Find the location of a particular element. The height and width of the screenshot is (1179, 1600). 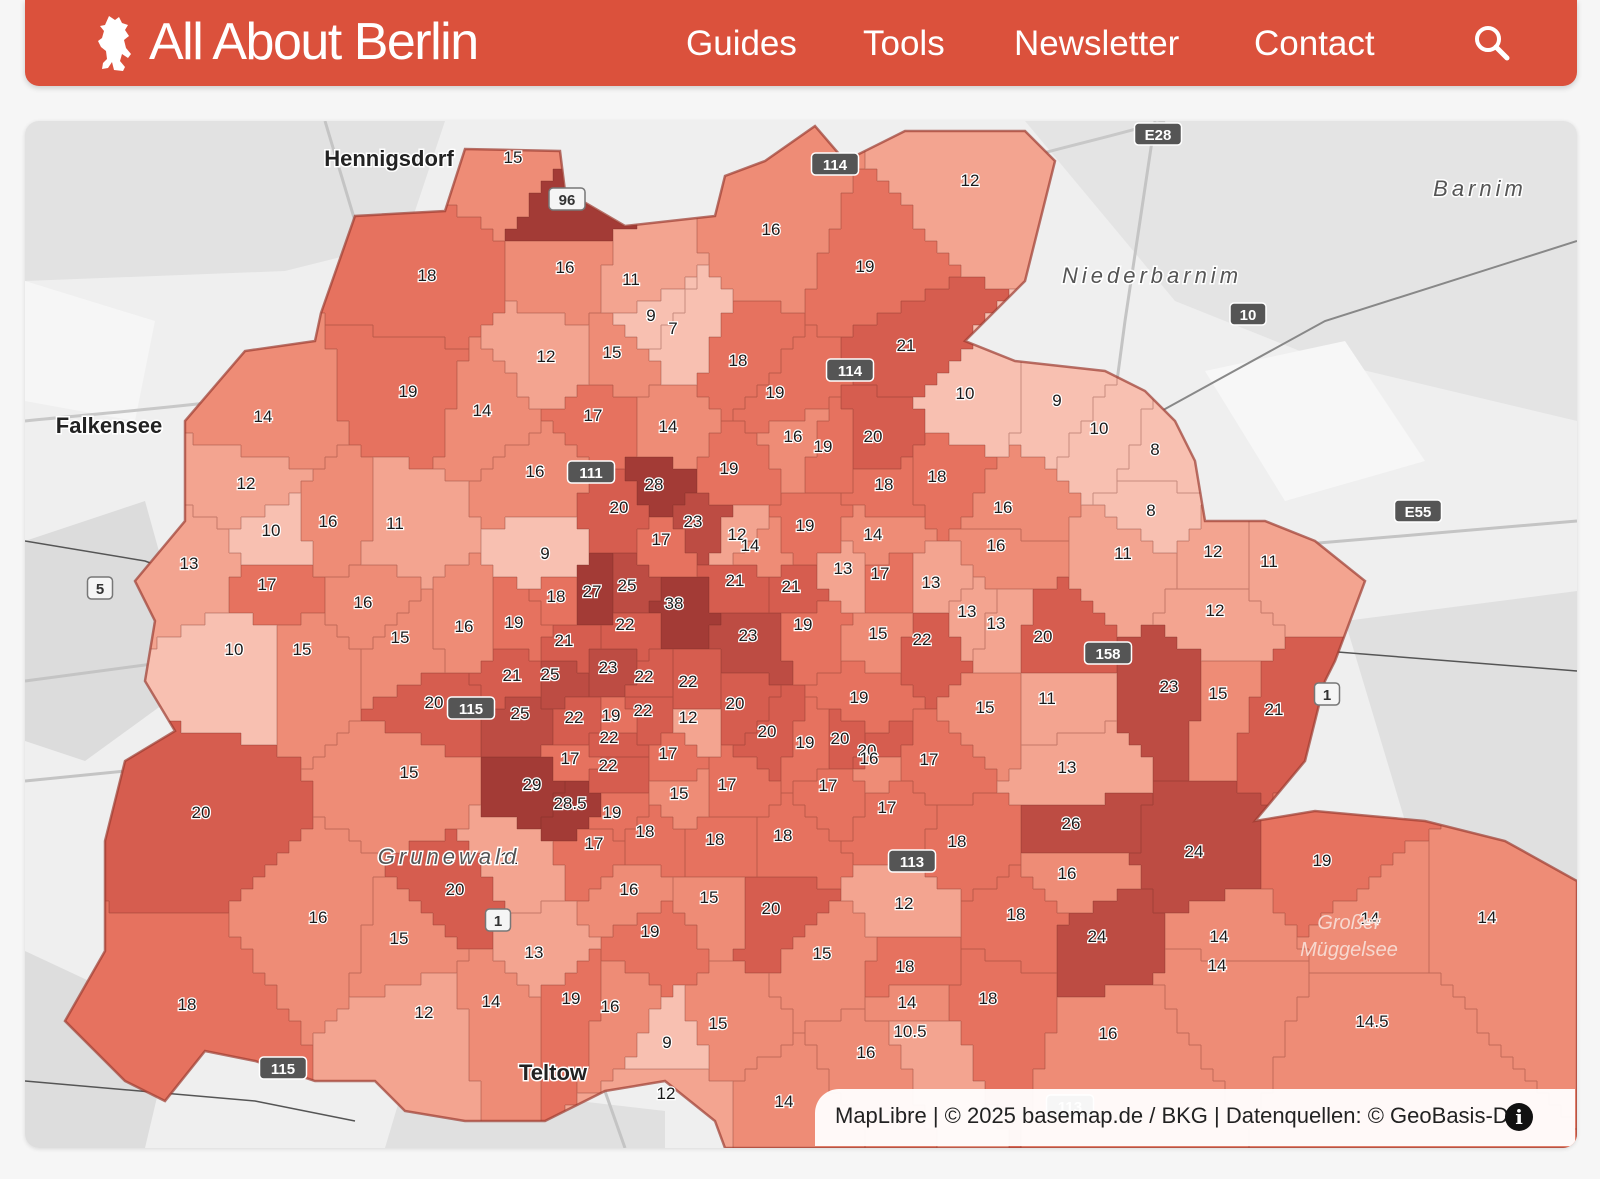

search-icon is located at coordinates (1492, 43).